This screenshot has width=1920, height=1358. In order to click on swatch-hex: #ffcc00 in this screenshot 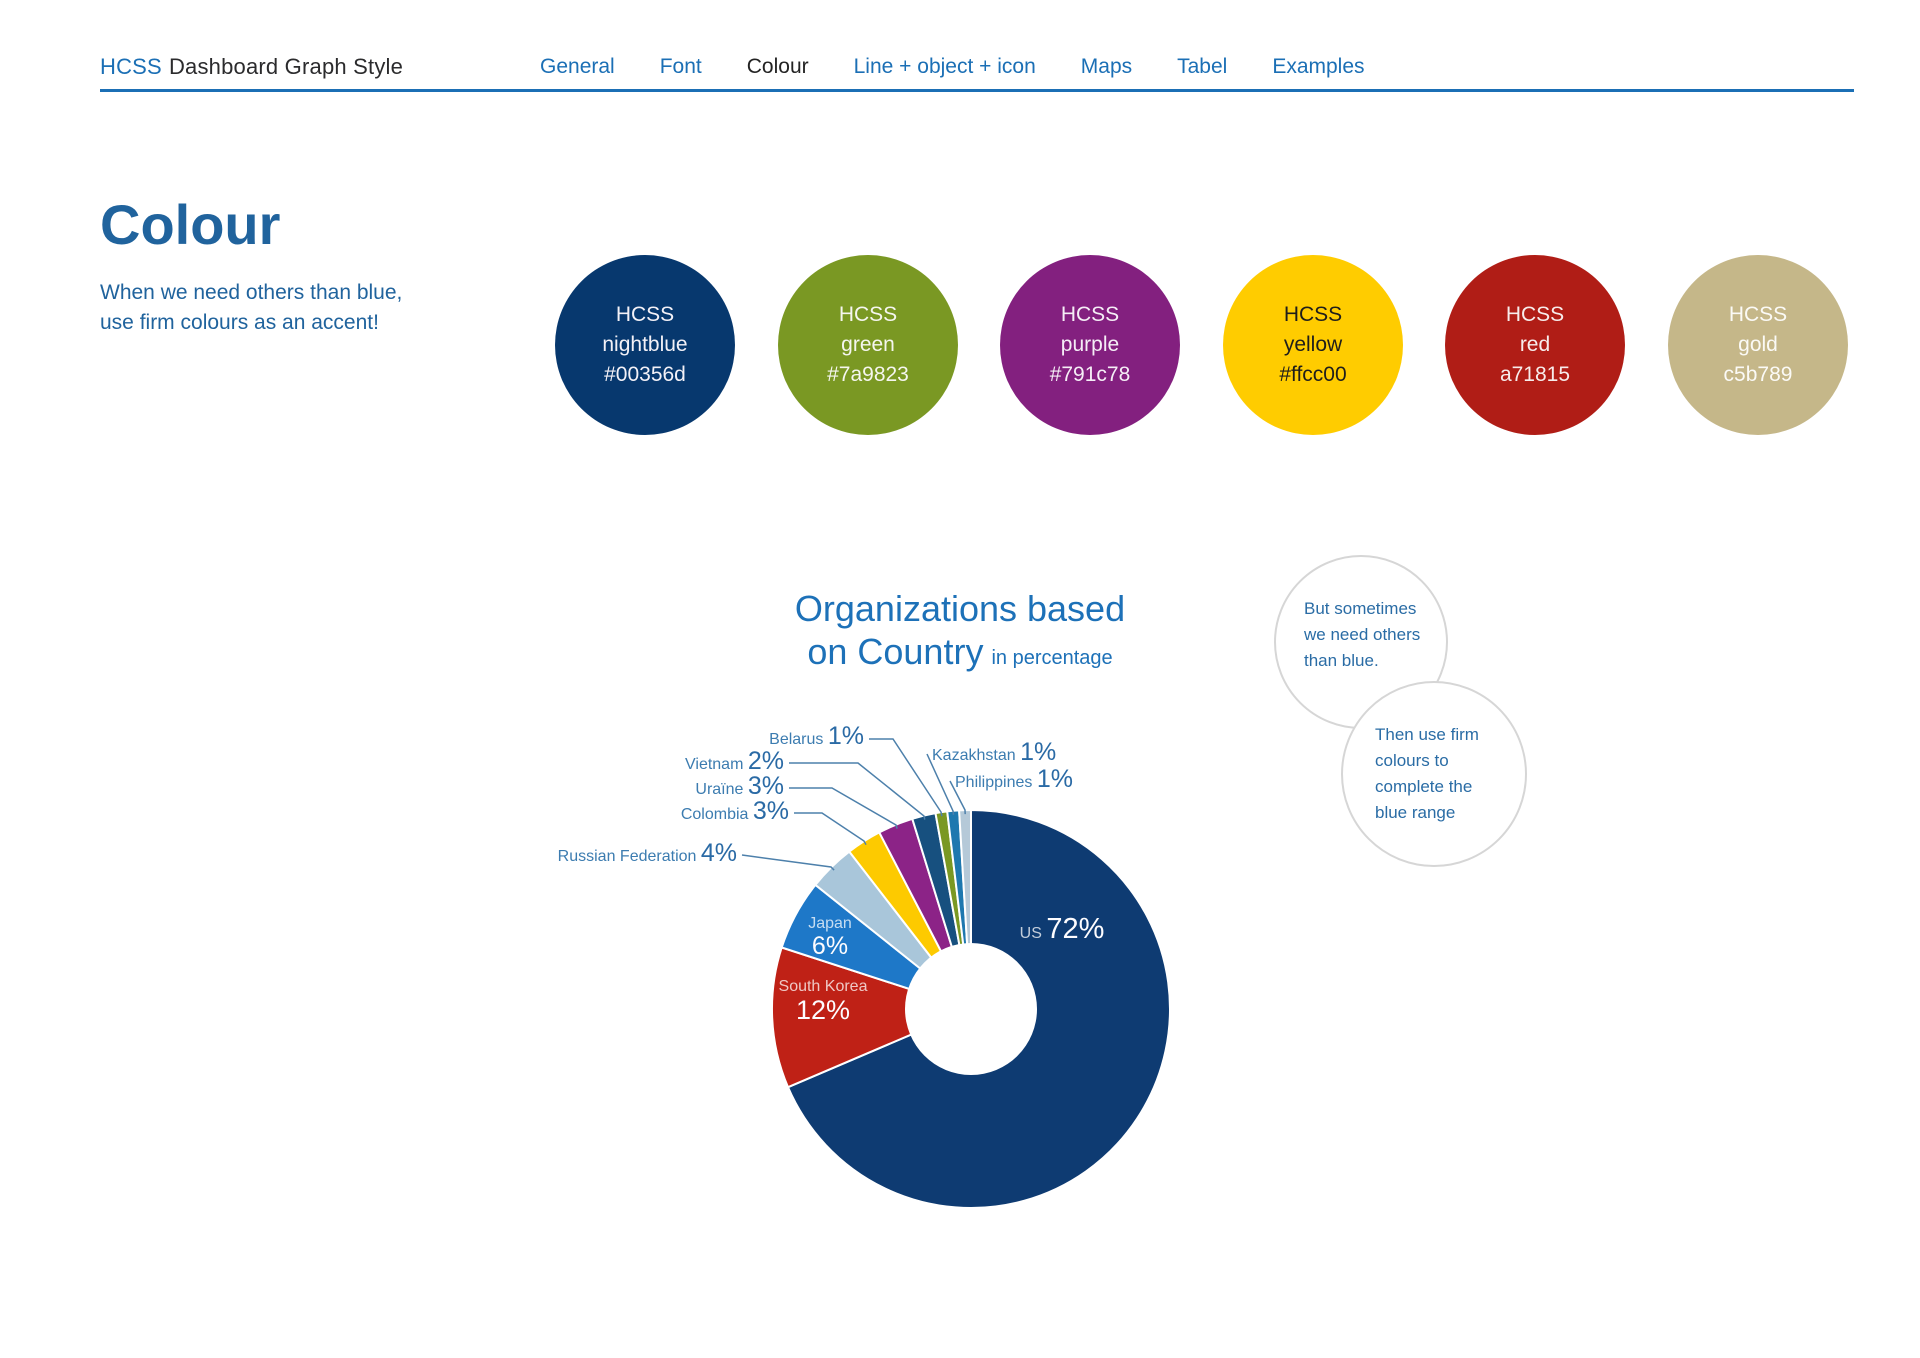, I will do `click(1313, 374)`.